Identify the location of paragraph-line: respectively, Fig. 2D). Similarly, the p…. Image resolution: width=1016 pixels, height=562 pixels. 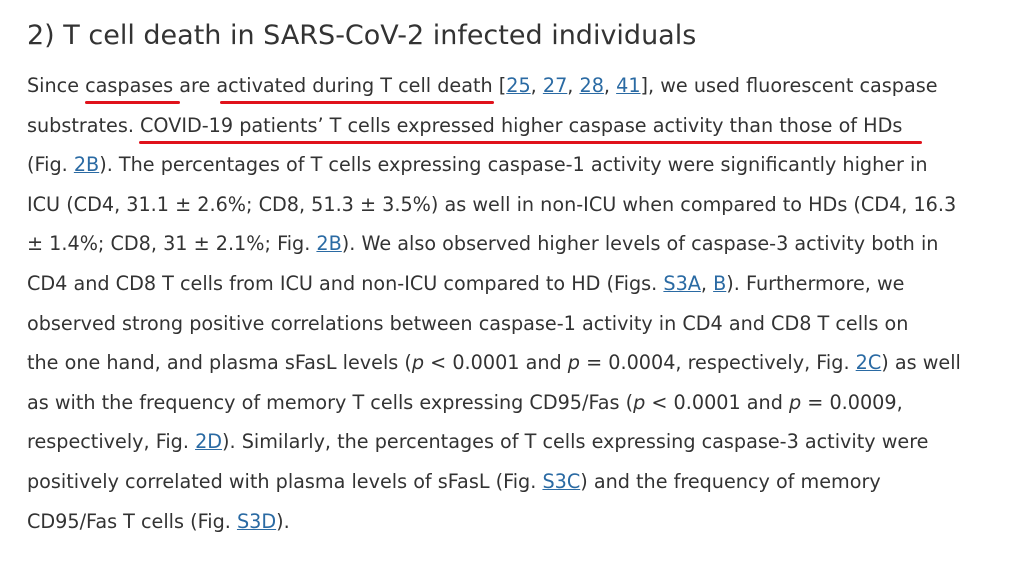
(477, 442).